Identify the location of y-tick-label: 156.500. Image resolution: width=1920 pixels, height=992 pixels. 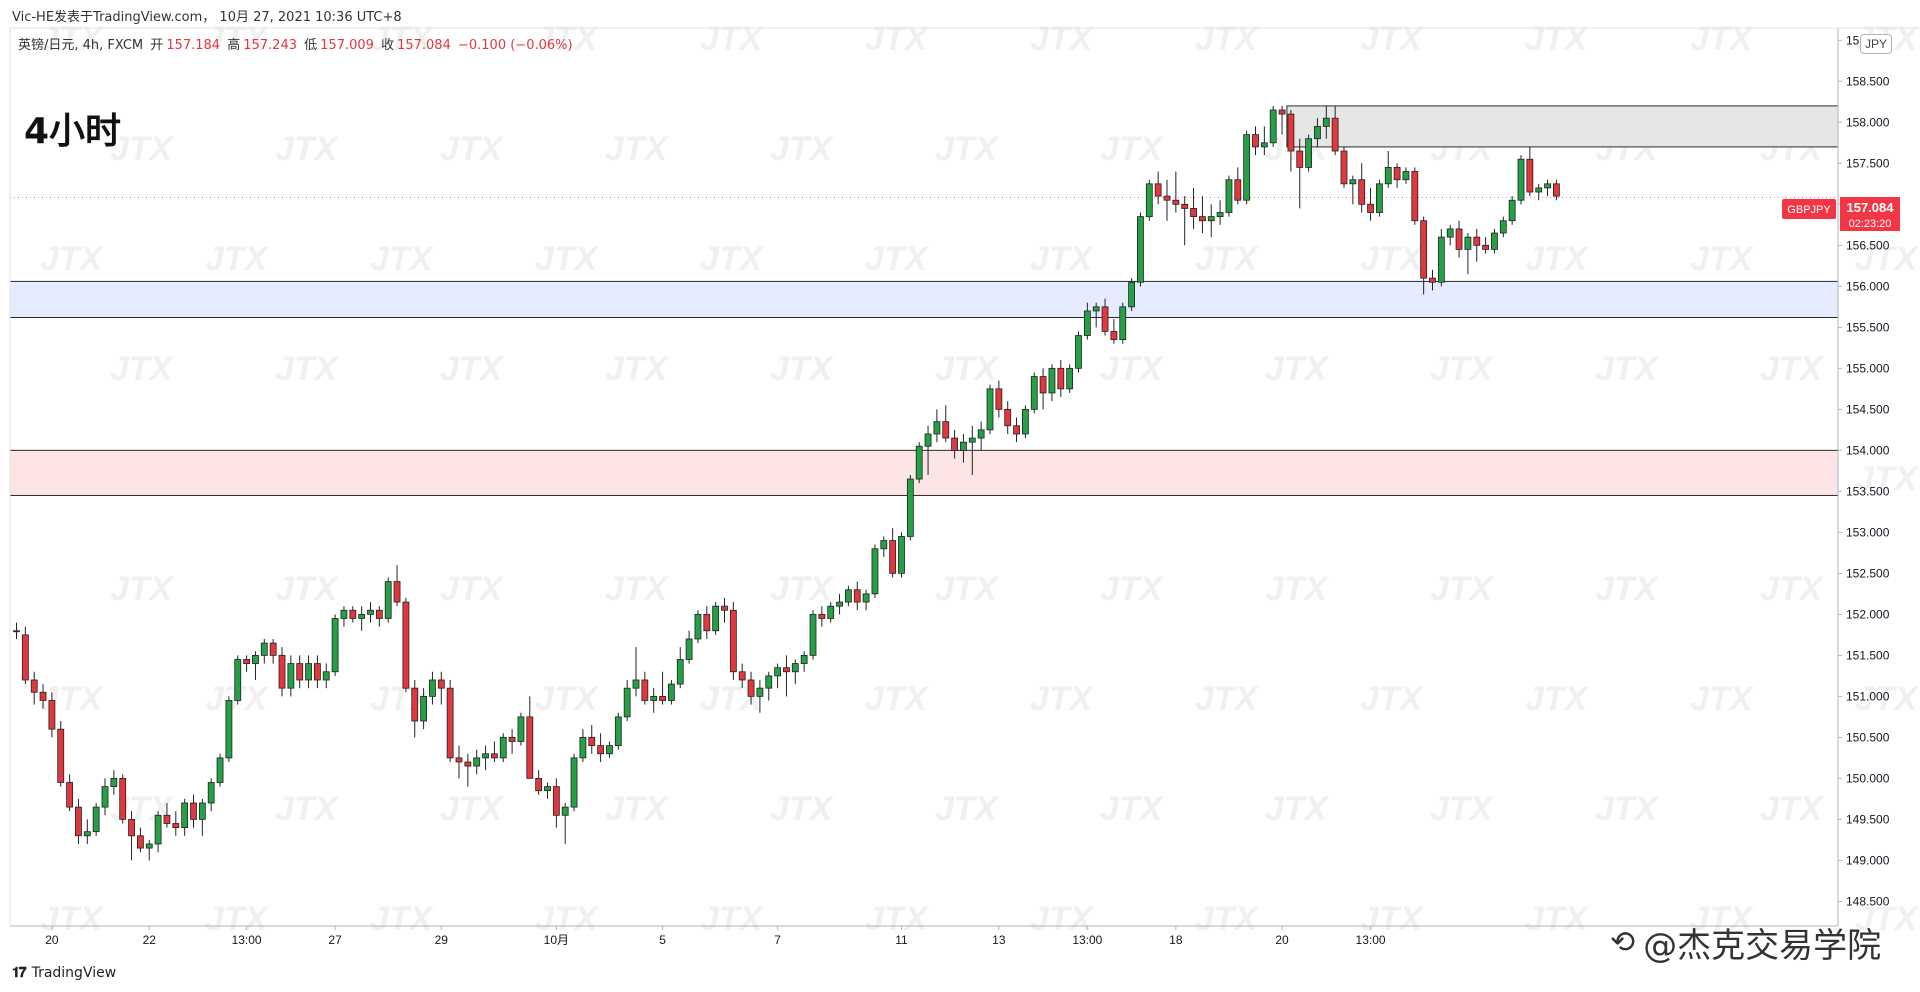
(1868, 245).